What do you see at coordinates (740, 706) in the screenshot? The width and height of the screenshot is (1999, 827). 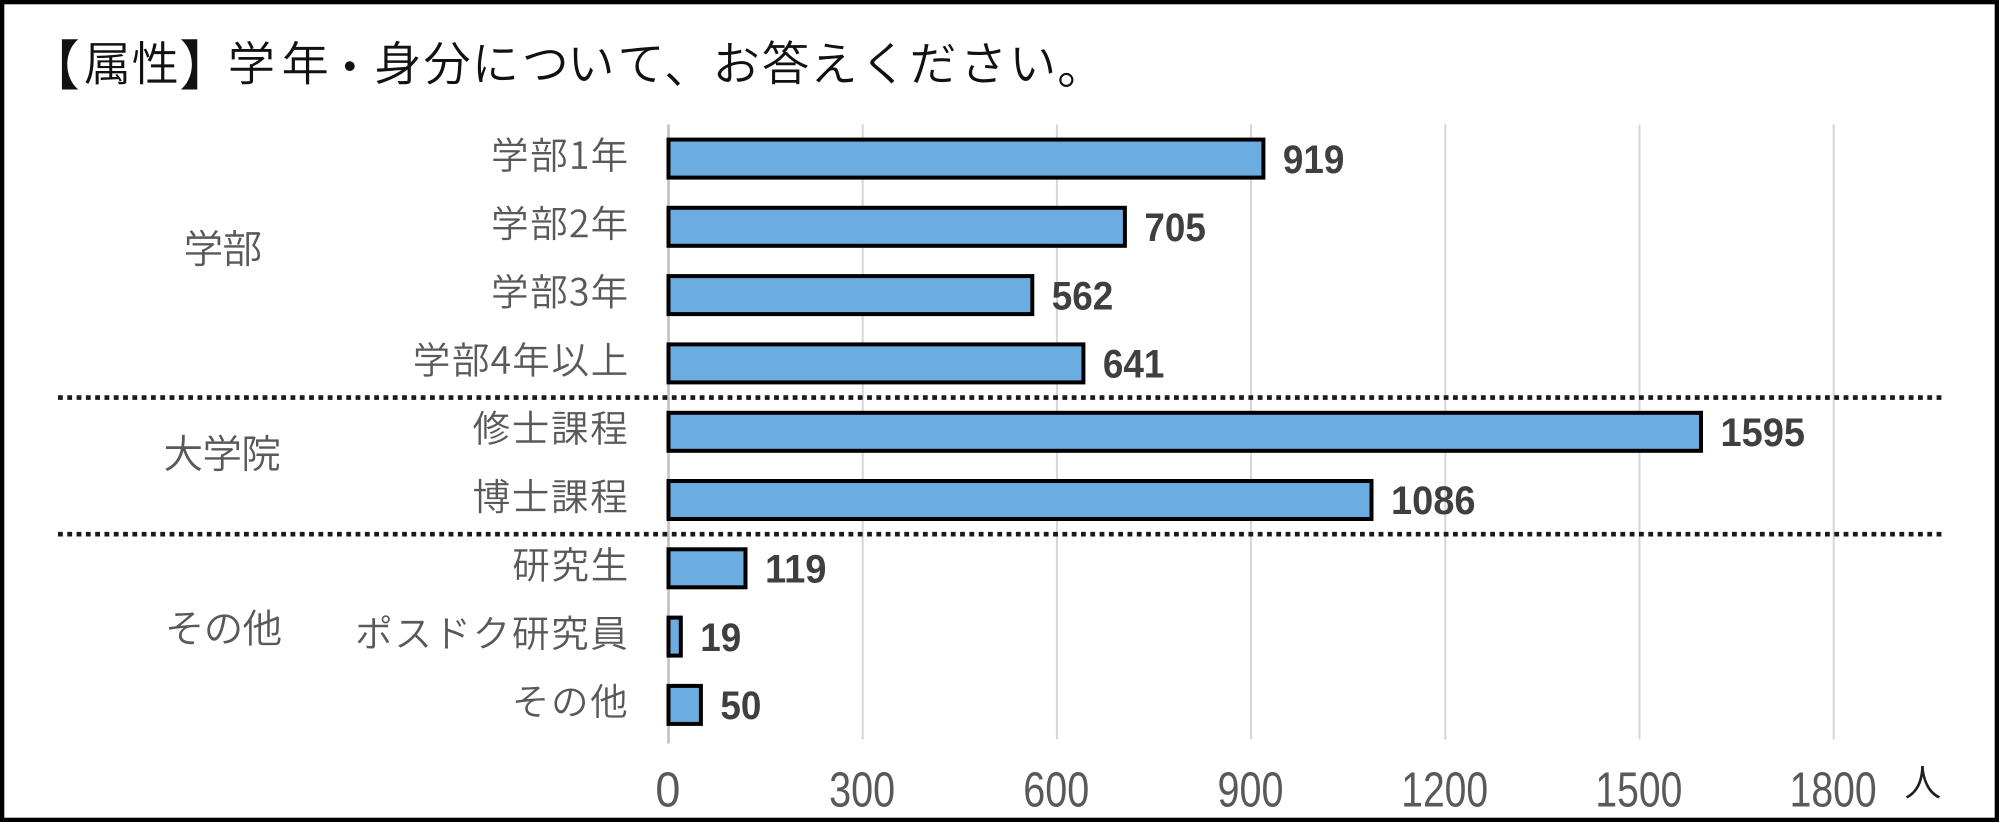 I see `svg-text: 50` at bounding box center [740, 706].